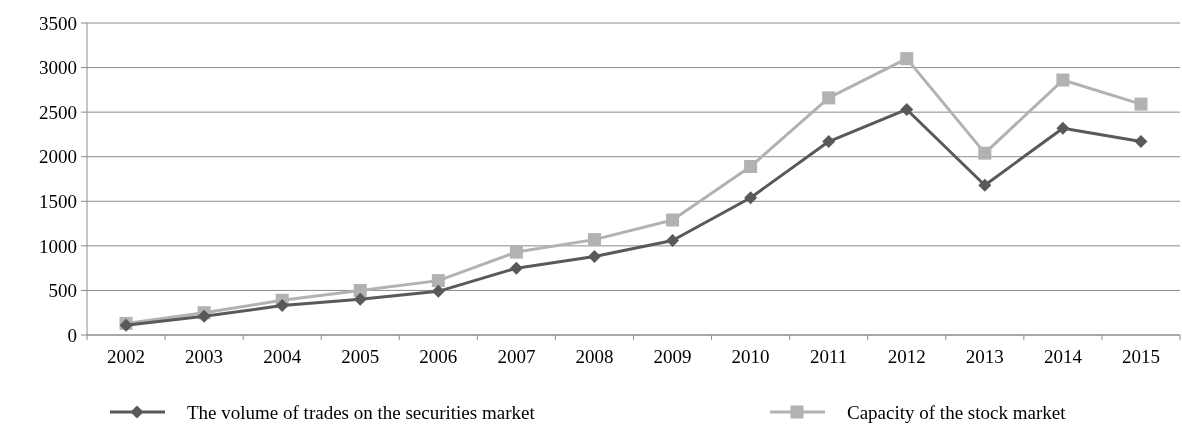 The image size is (1182, 425). What do you see at coordinates (957, 412) in the screenshot?
I see `legend-label: Capacity of the stock market` at bounding box center [957, 412].